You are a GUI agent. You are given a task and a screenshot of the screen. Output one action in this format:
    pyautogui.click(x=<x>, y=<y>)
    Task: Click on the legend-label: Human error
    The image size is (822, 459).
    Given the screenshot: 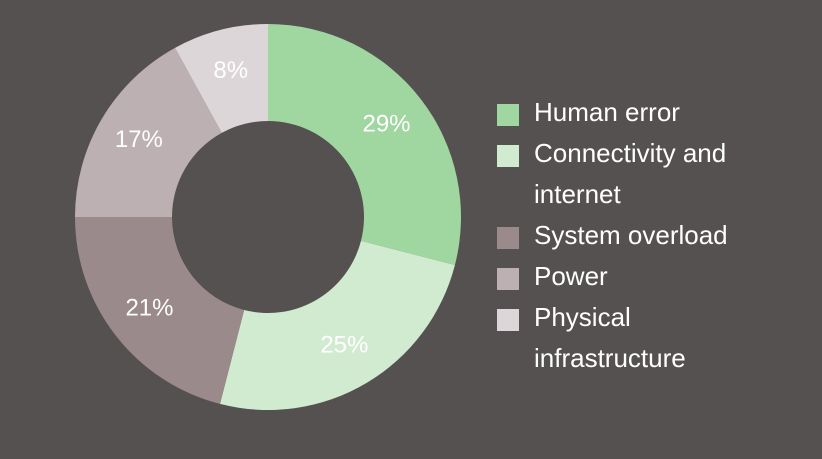 What is the action you would take?
    pyautogui.click(x=607, y=112)
    